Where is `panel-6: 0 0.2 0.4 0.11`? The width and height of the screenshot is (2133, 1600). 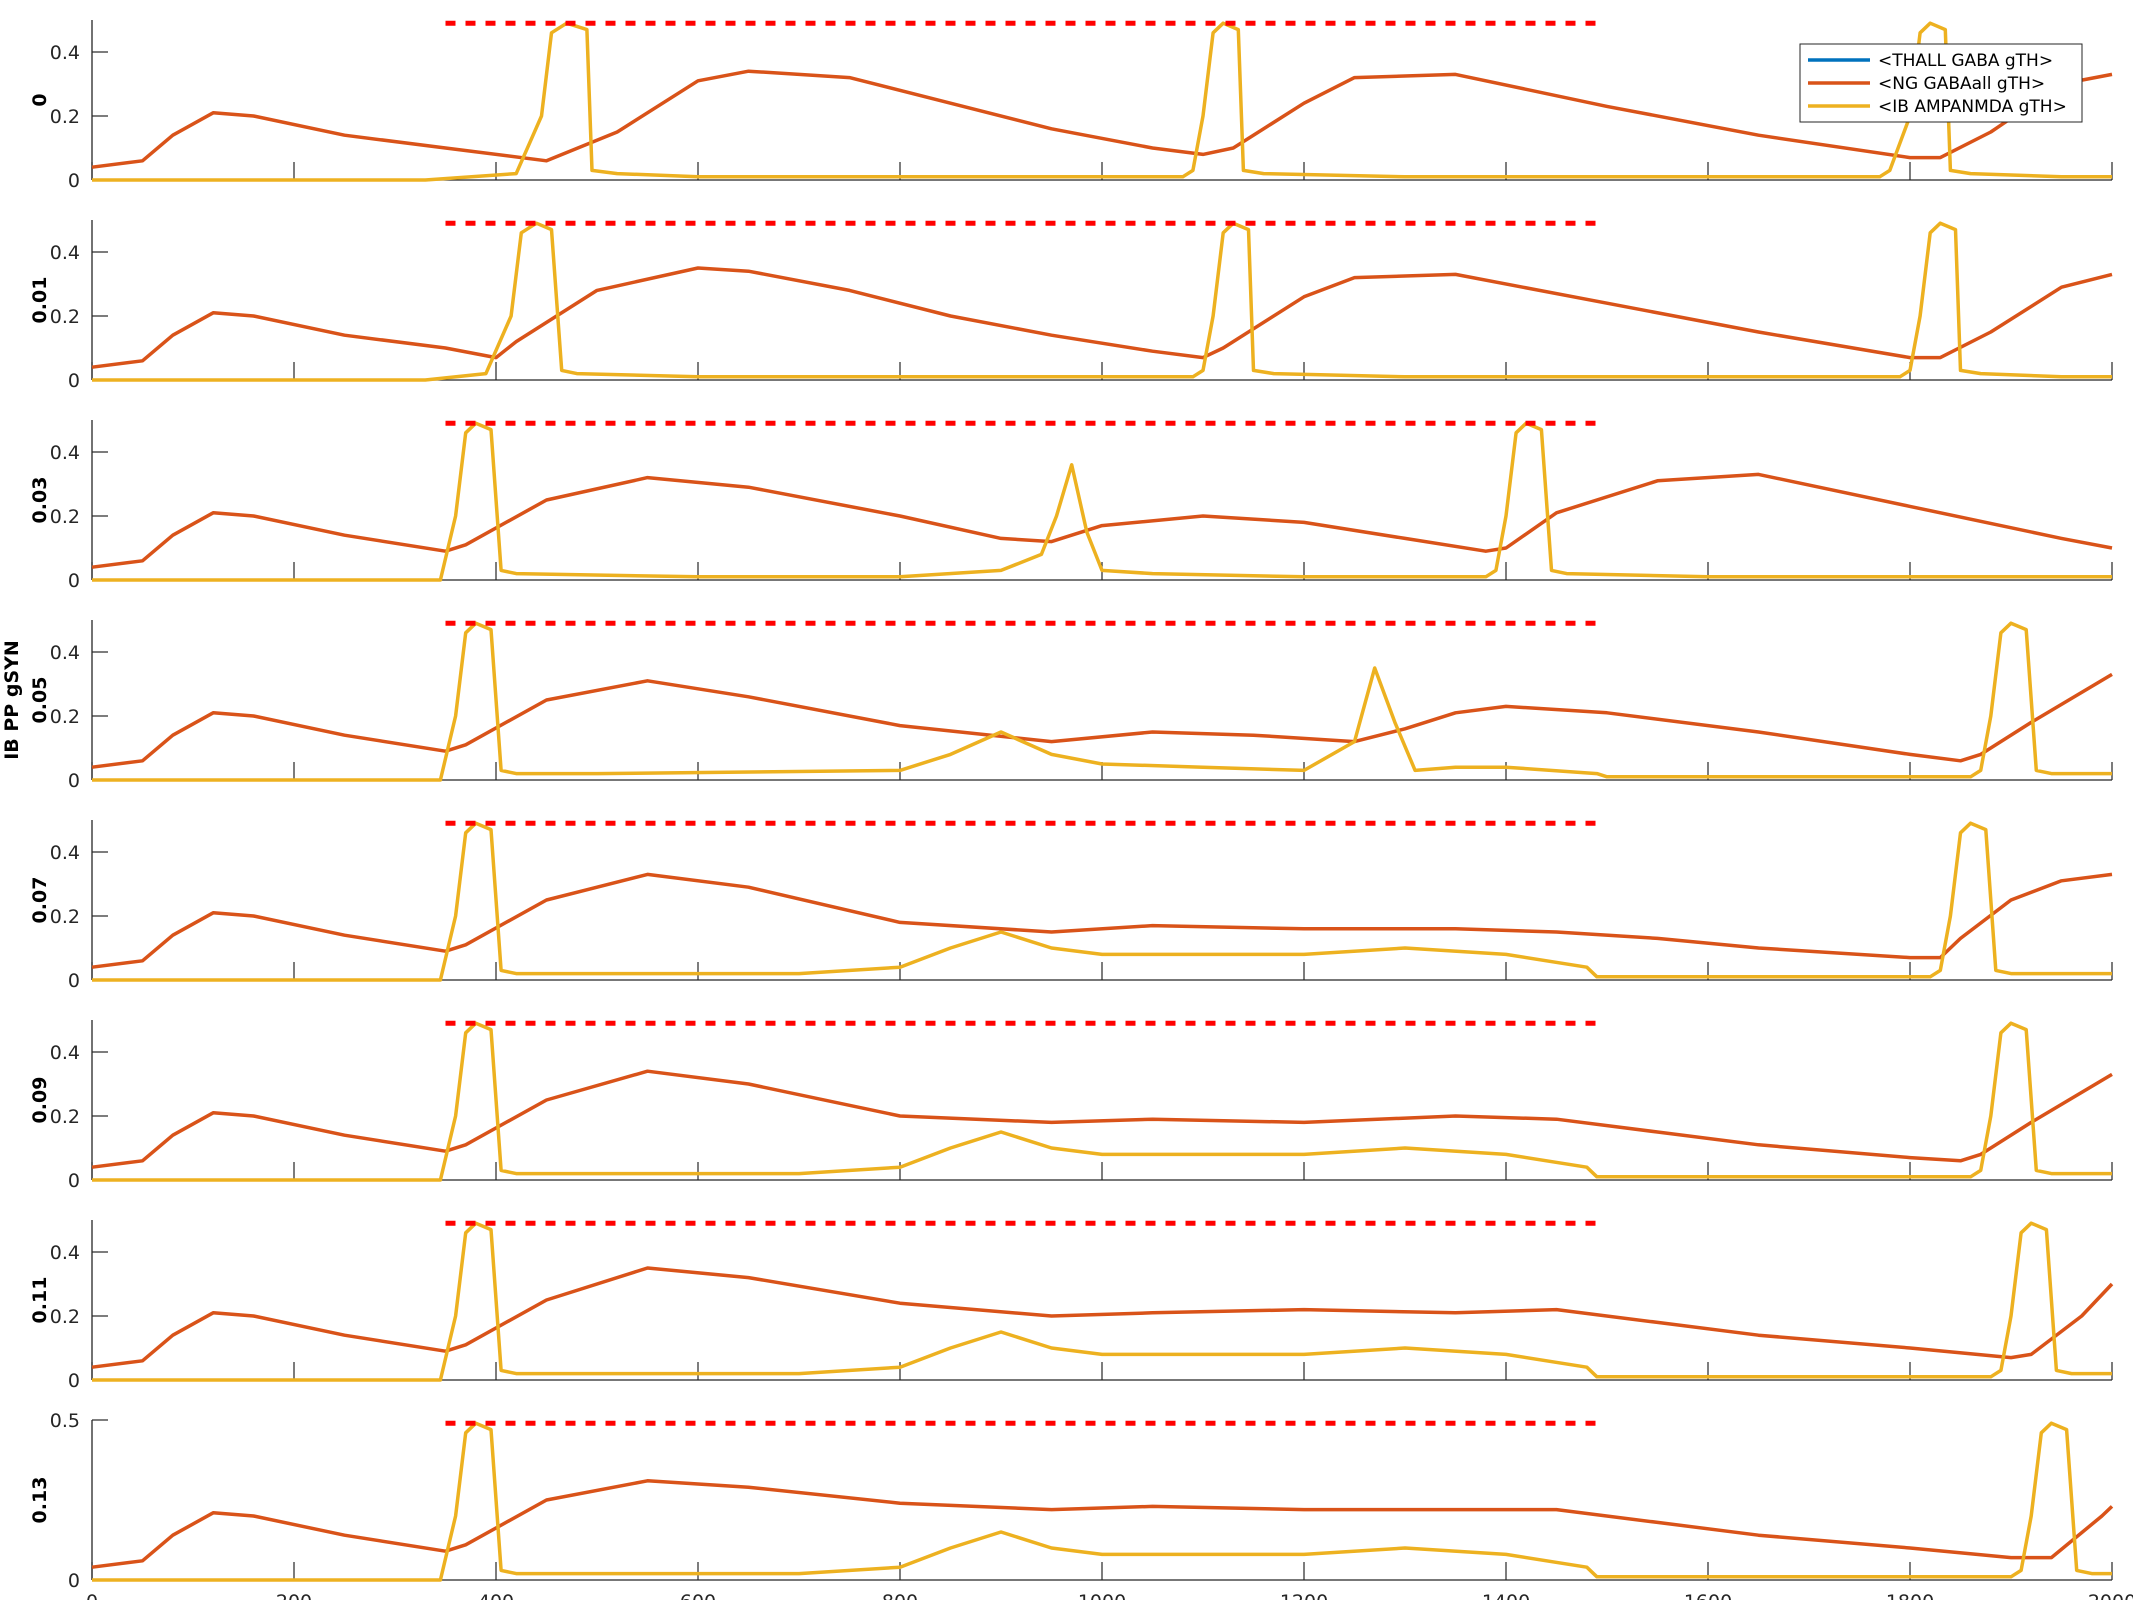 panel-6: 0 0.2 0.4 0.11 is located at coordinates (1071, 1306).